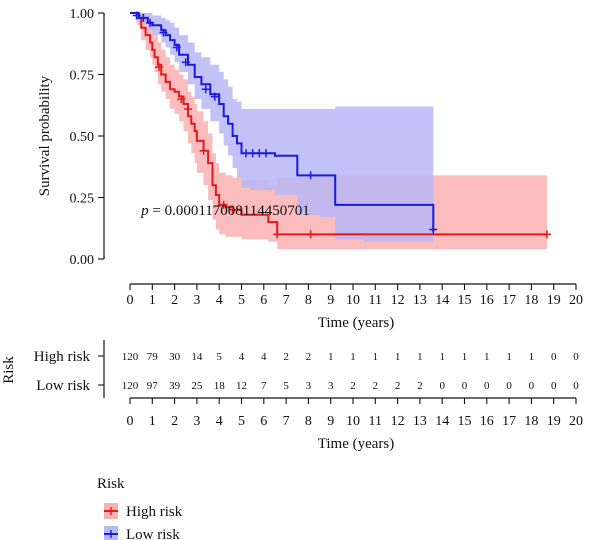  I want to click on x-tick-label: 9, so click(330, 300).